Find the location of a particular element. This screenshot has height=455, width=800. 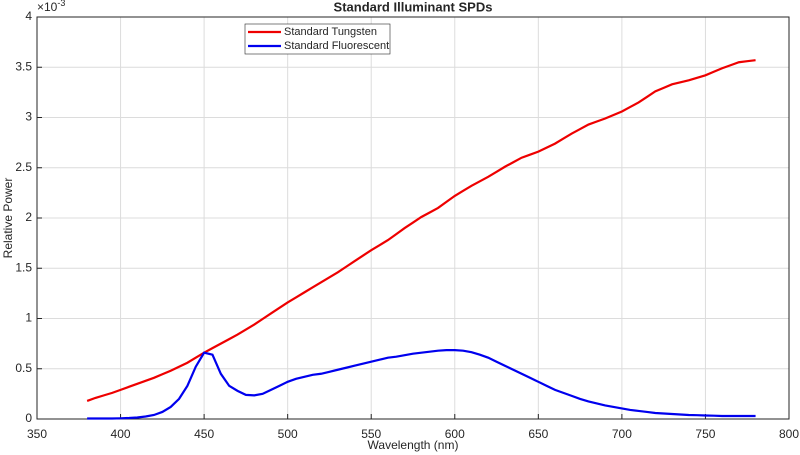

x-tick-label: 350 is located at coordinates (37, 434).